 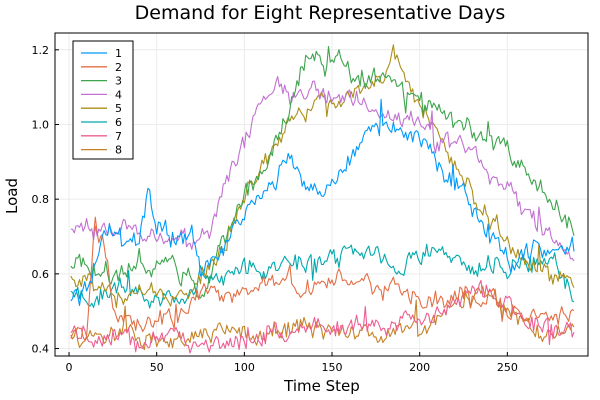 I want to click on y-axis-title: Load, so click(x=12, y=196).